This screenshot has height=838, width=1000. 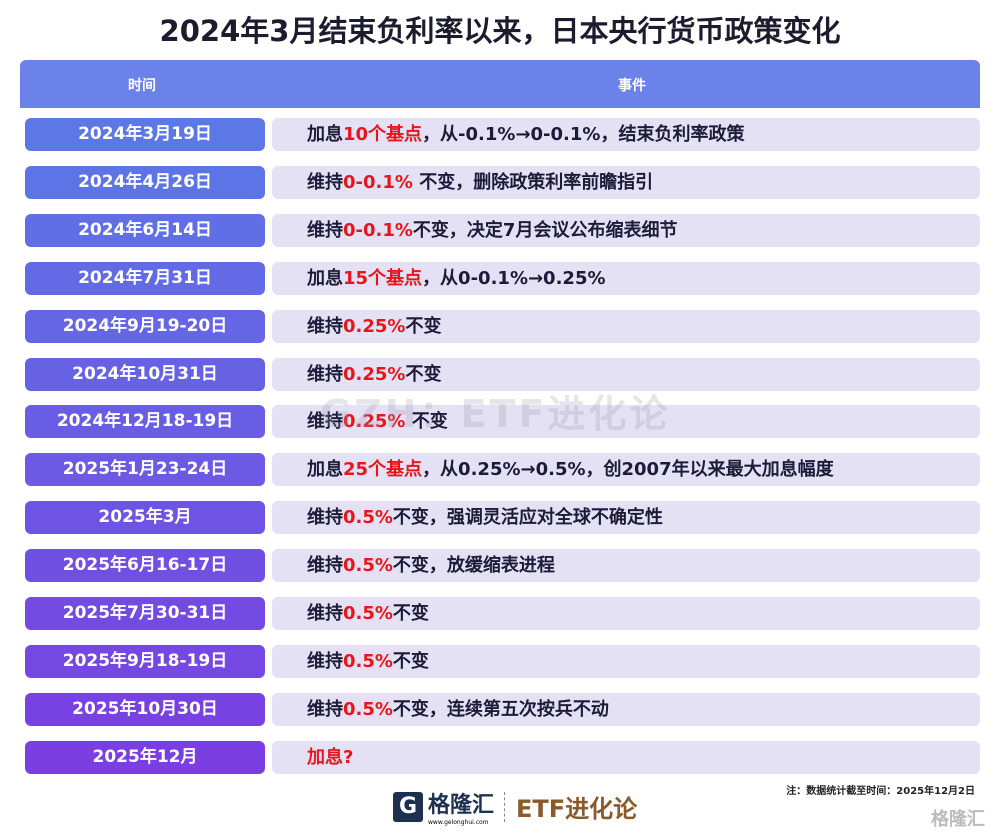 What do you see at coordinates (500, 84) in the screenshot?
I see `table-header: 时间 事件` at bounding box center [500, 84].